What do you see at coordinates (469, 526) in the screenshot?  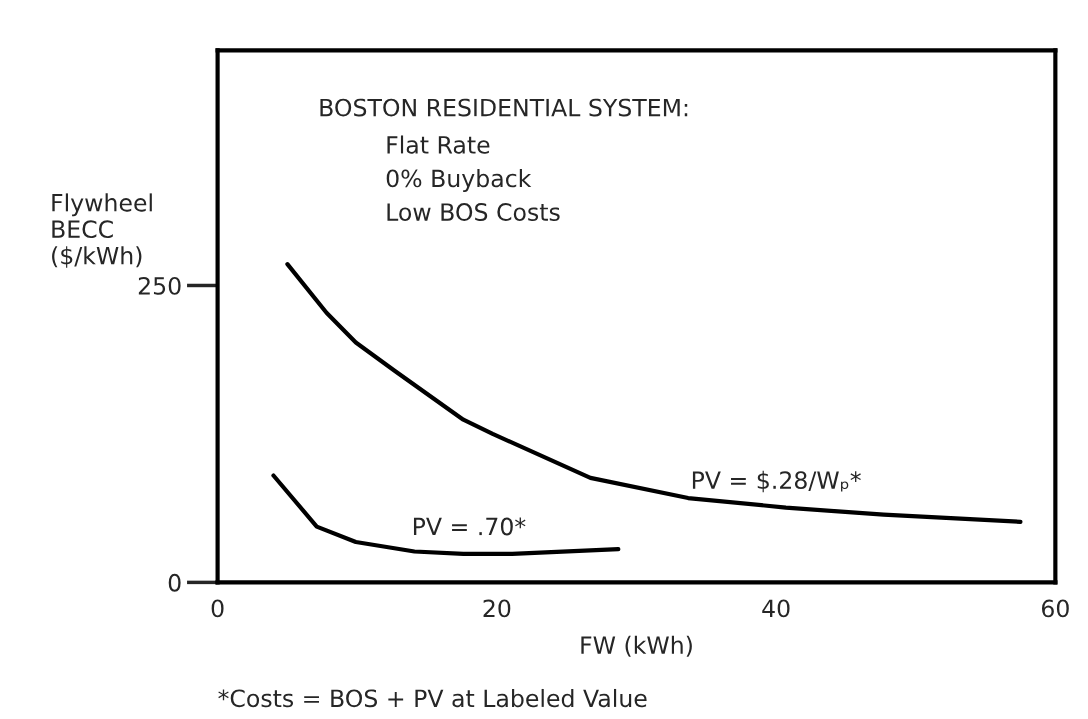 I see `annotation: PV = .70*` at bounding box center [469, 526].